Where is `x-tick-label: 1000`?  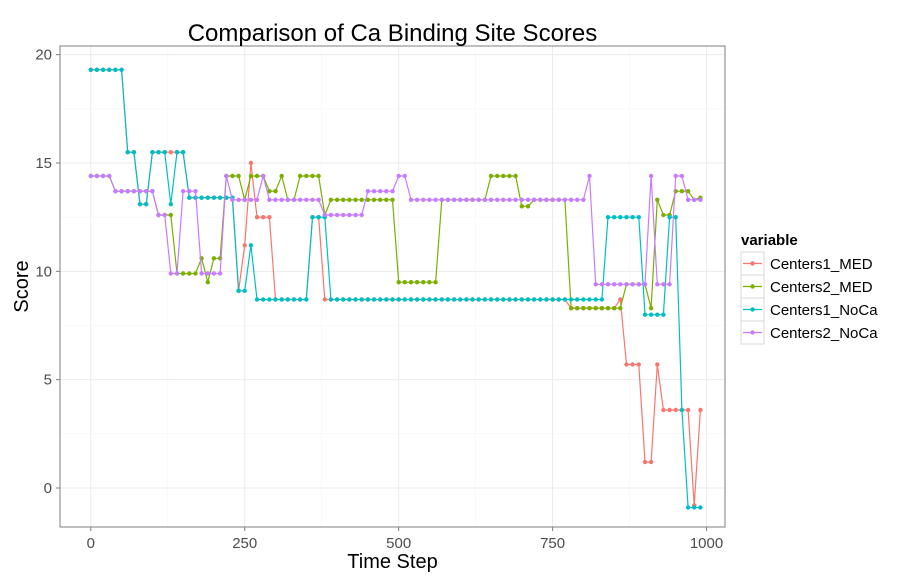 x-tick-label: 1000 is located at coordinates (706, 543).